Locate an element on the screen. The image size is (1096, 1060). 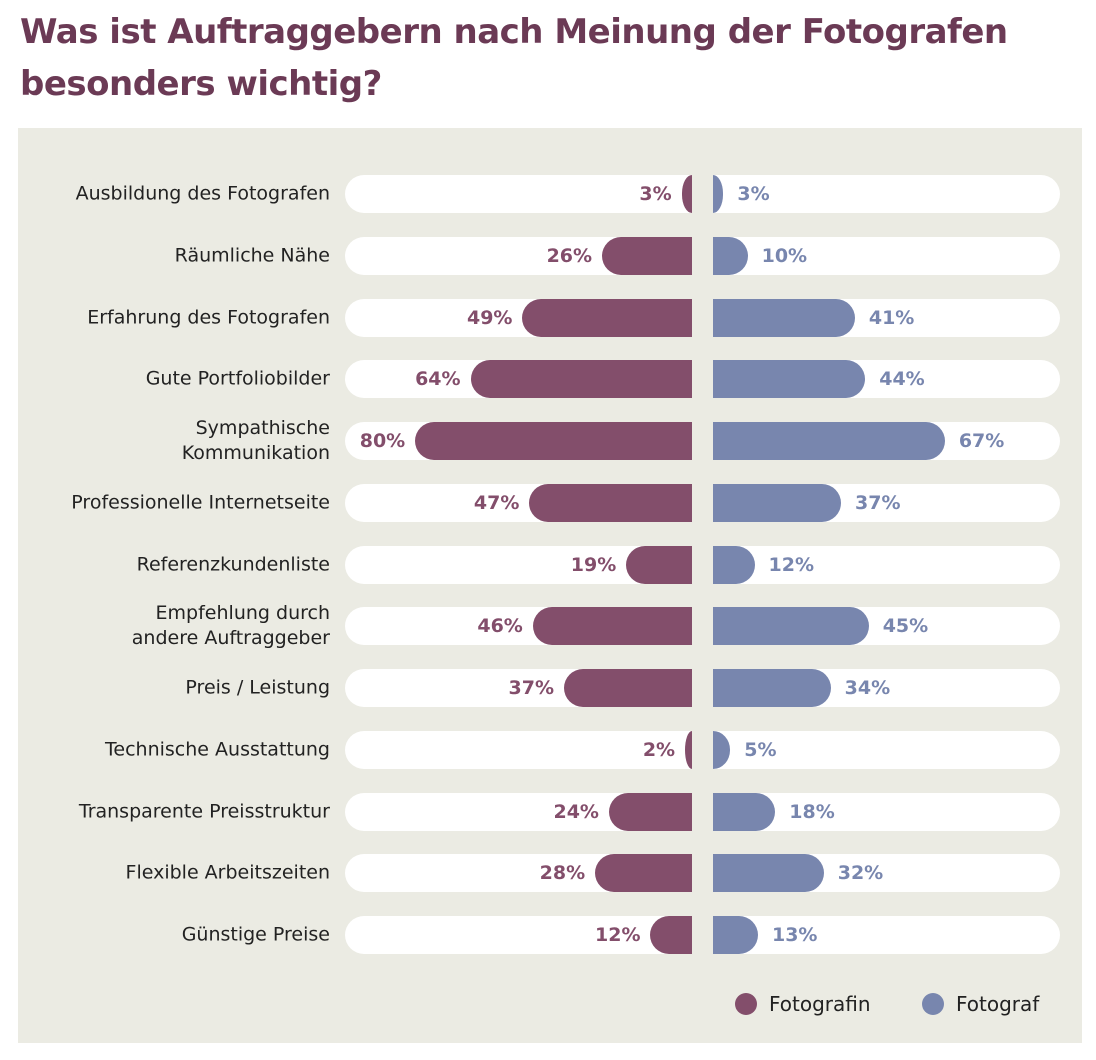
value-label-fotografin: 80% is located at coordinates (382, 441).